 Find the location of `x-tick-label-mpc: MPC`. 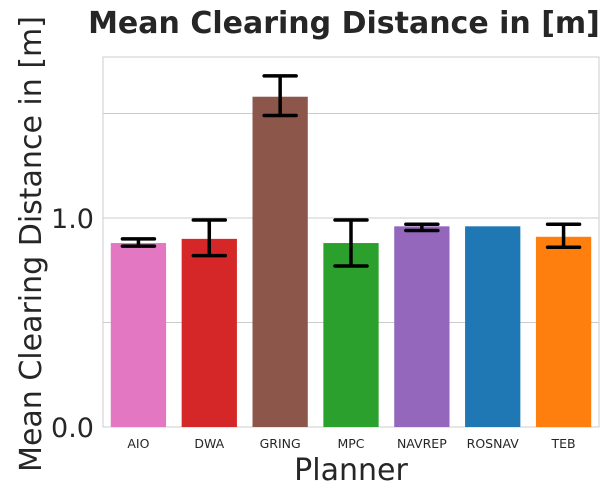

x-tick-label-mpc: MPC is located at coordinates (350, 443).